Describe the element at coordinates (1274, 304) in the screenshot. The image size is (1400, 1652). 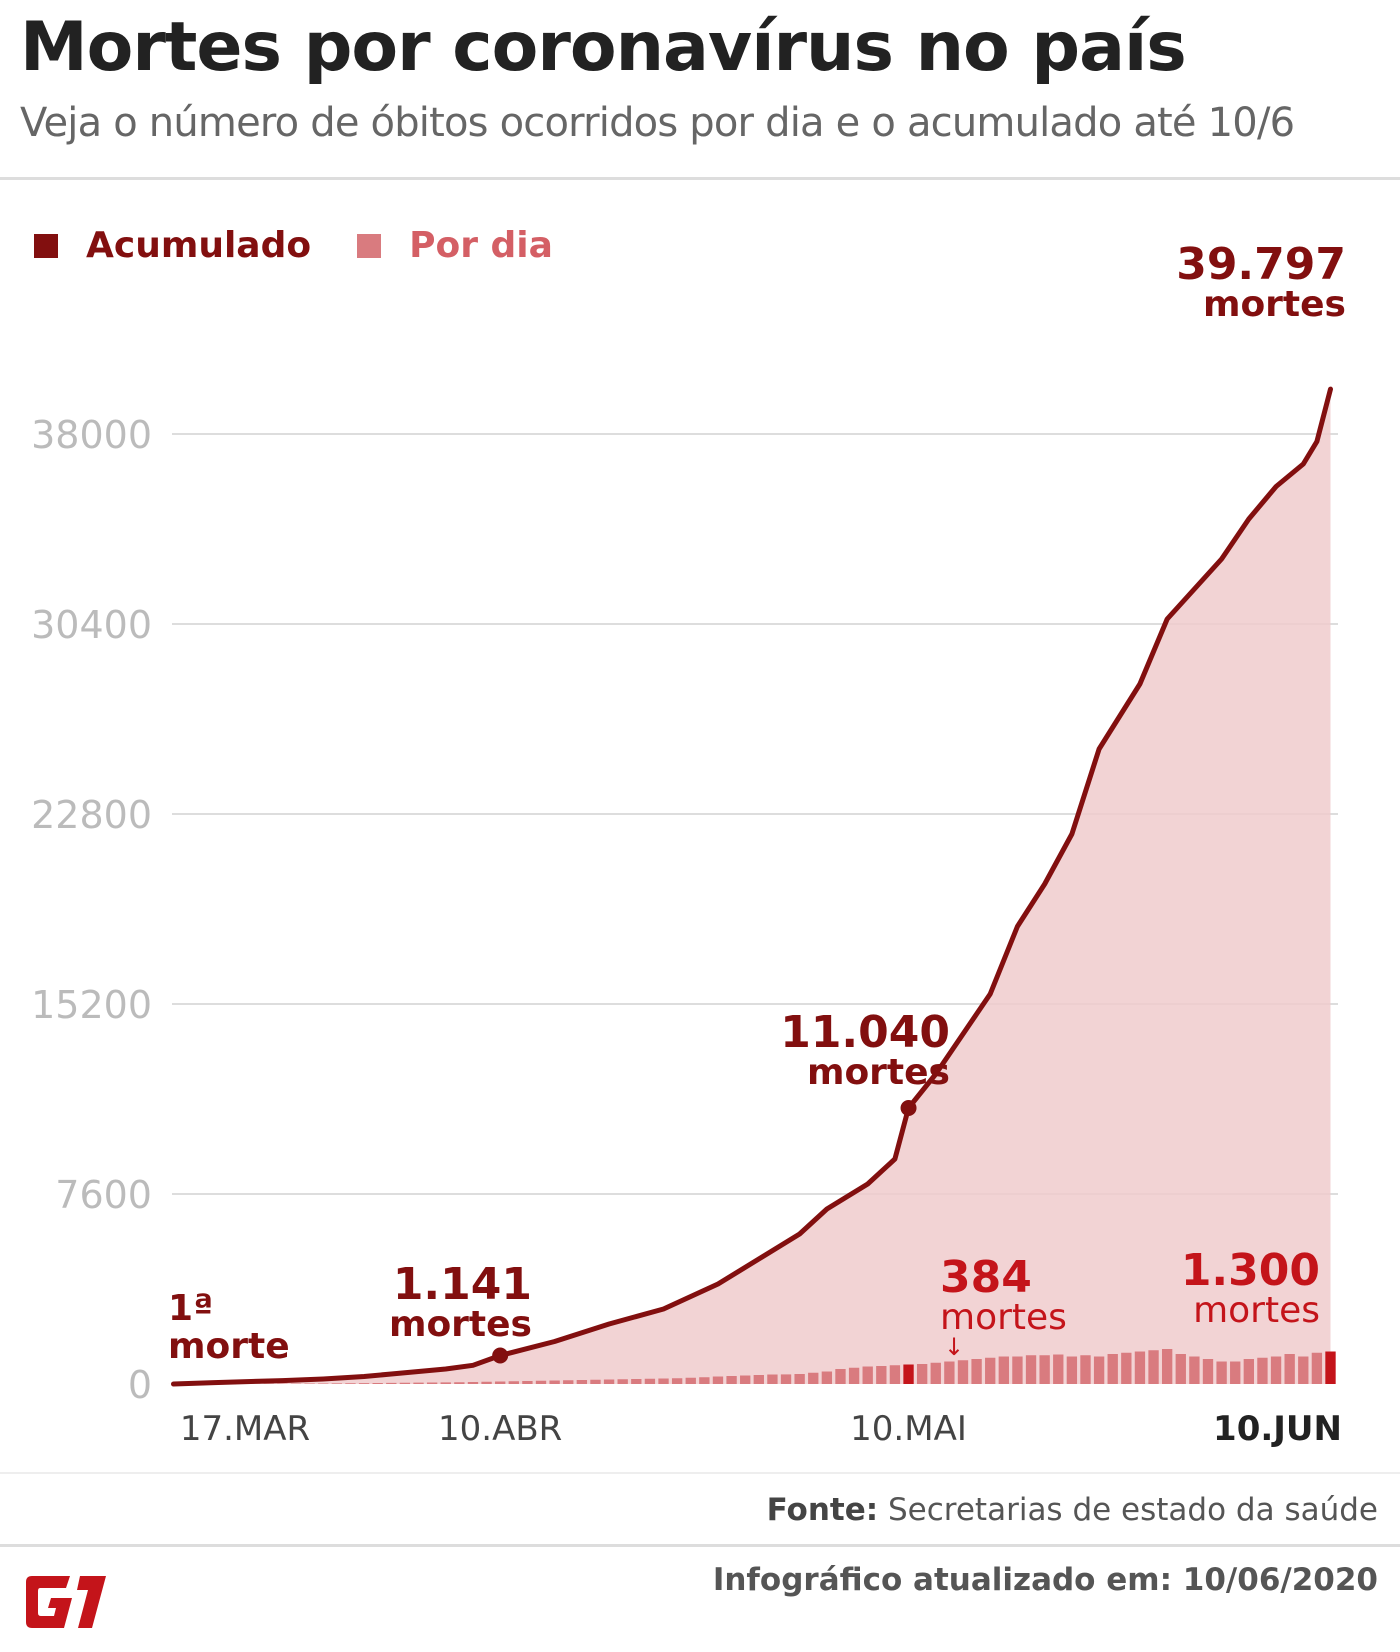
I see `annotation-final-unit: mortes` at that location.